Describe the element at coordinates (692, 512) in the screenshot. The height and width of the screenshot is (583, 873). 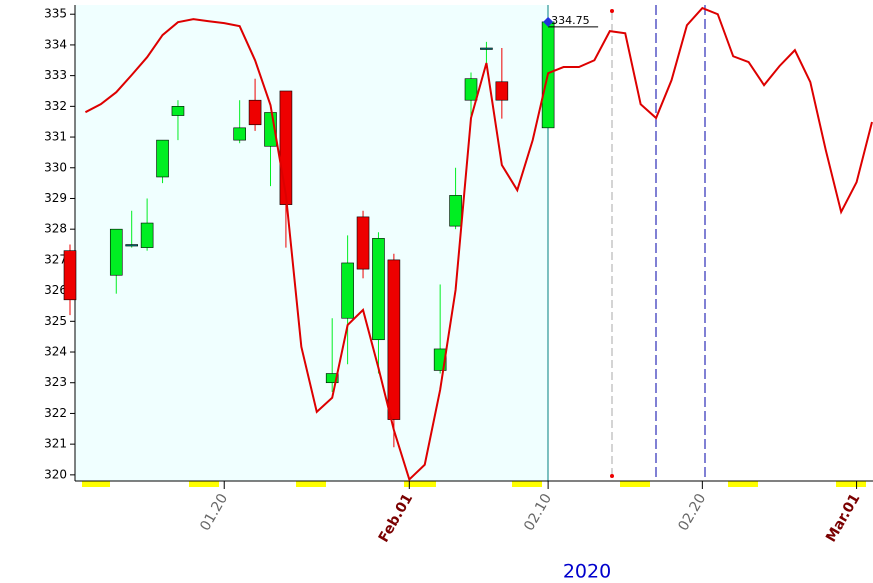
I see `x-tick-label: 02.20` at that location.